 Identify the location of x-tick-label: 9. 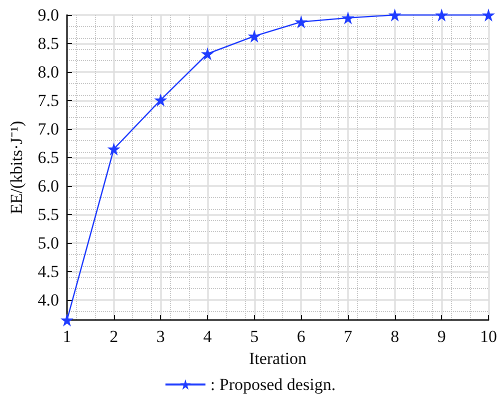
(441, 336).